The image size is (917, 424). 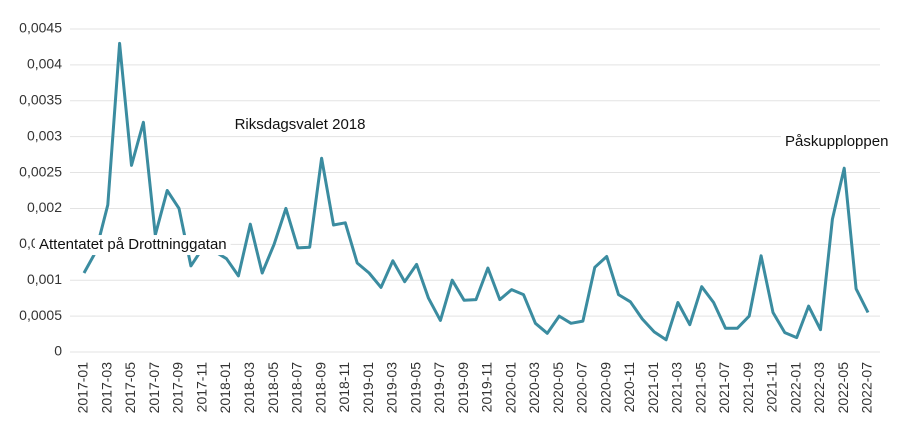 I want to click on y-tick-label: 0,001, so click(x=44, y=279).